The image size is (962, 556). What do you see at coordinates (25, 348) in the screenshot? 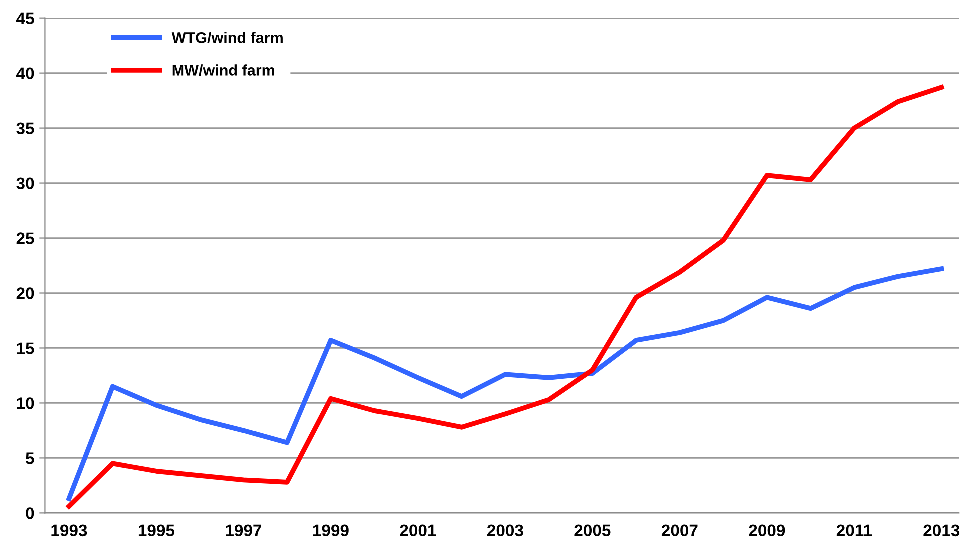
I see `y-tick-label: 15` at bounding box center [25, 348].